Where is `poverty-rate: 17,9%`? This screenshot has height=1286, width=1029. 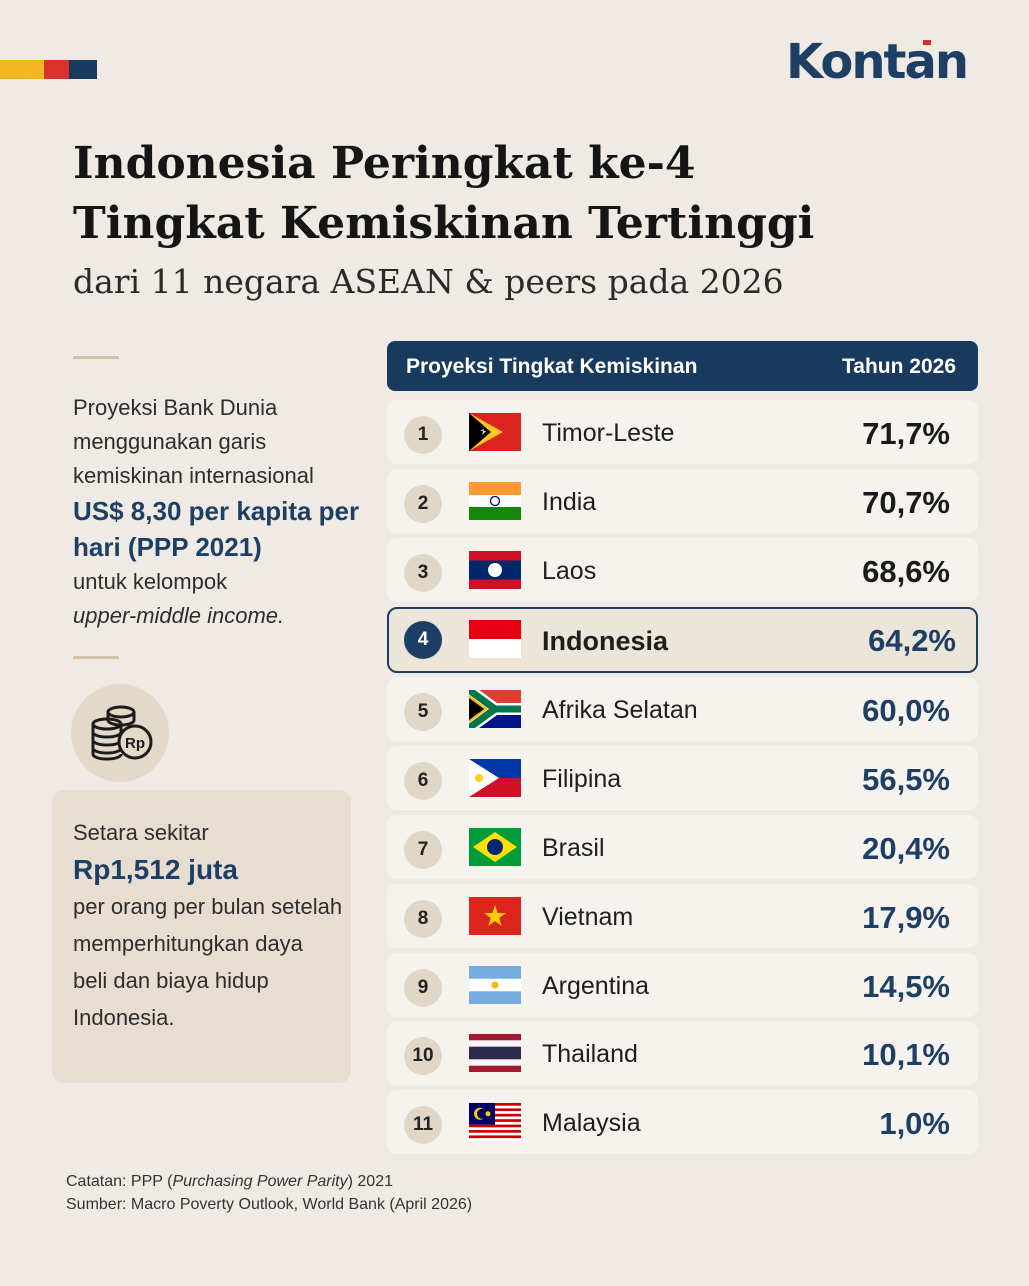 poverty-rate: 17,9% is located at coordinates (906, 917).